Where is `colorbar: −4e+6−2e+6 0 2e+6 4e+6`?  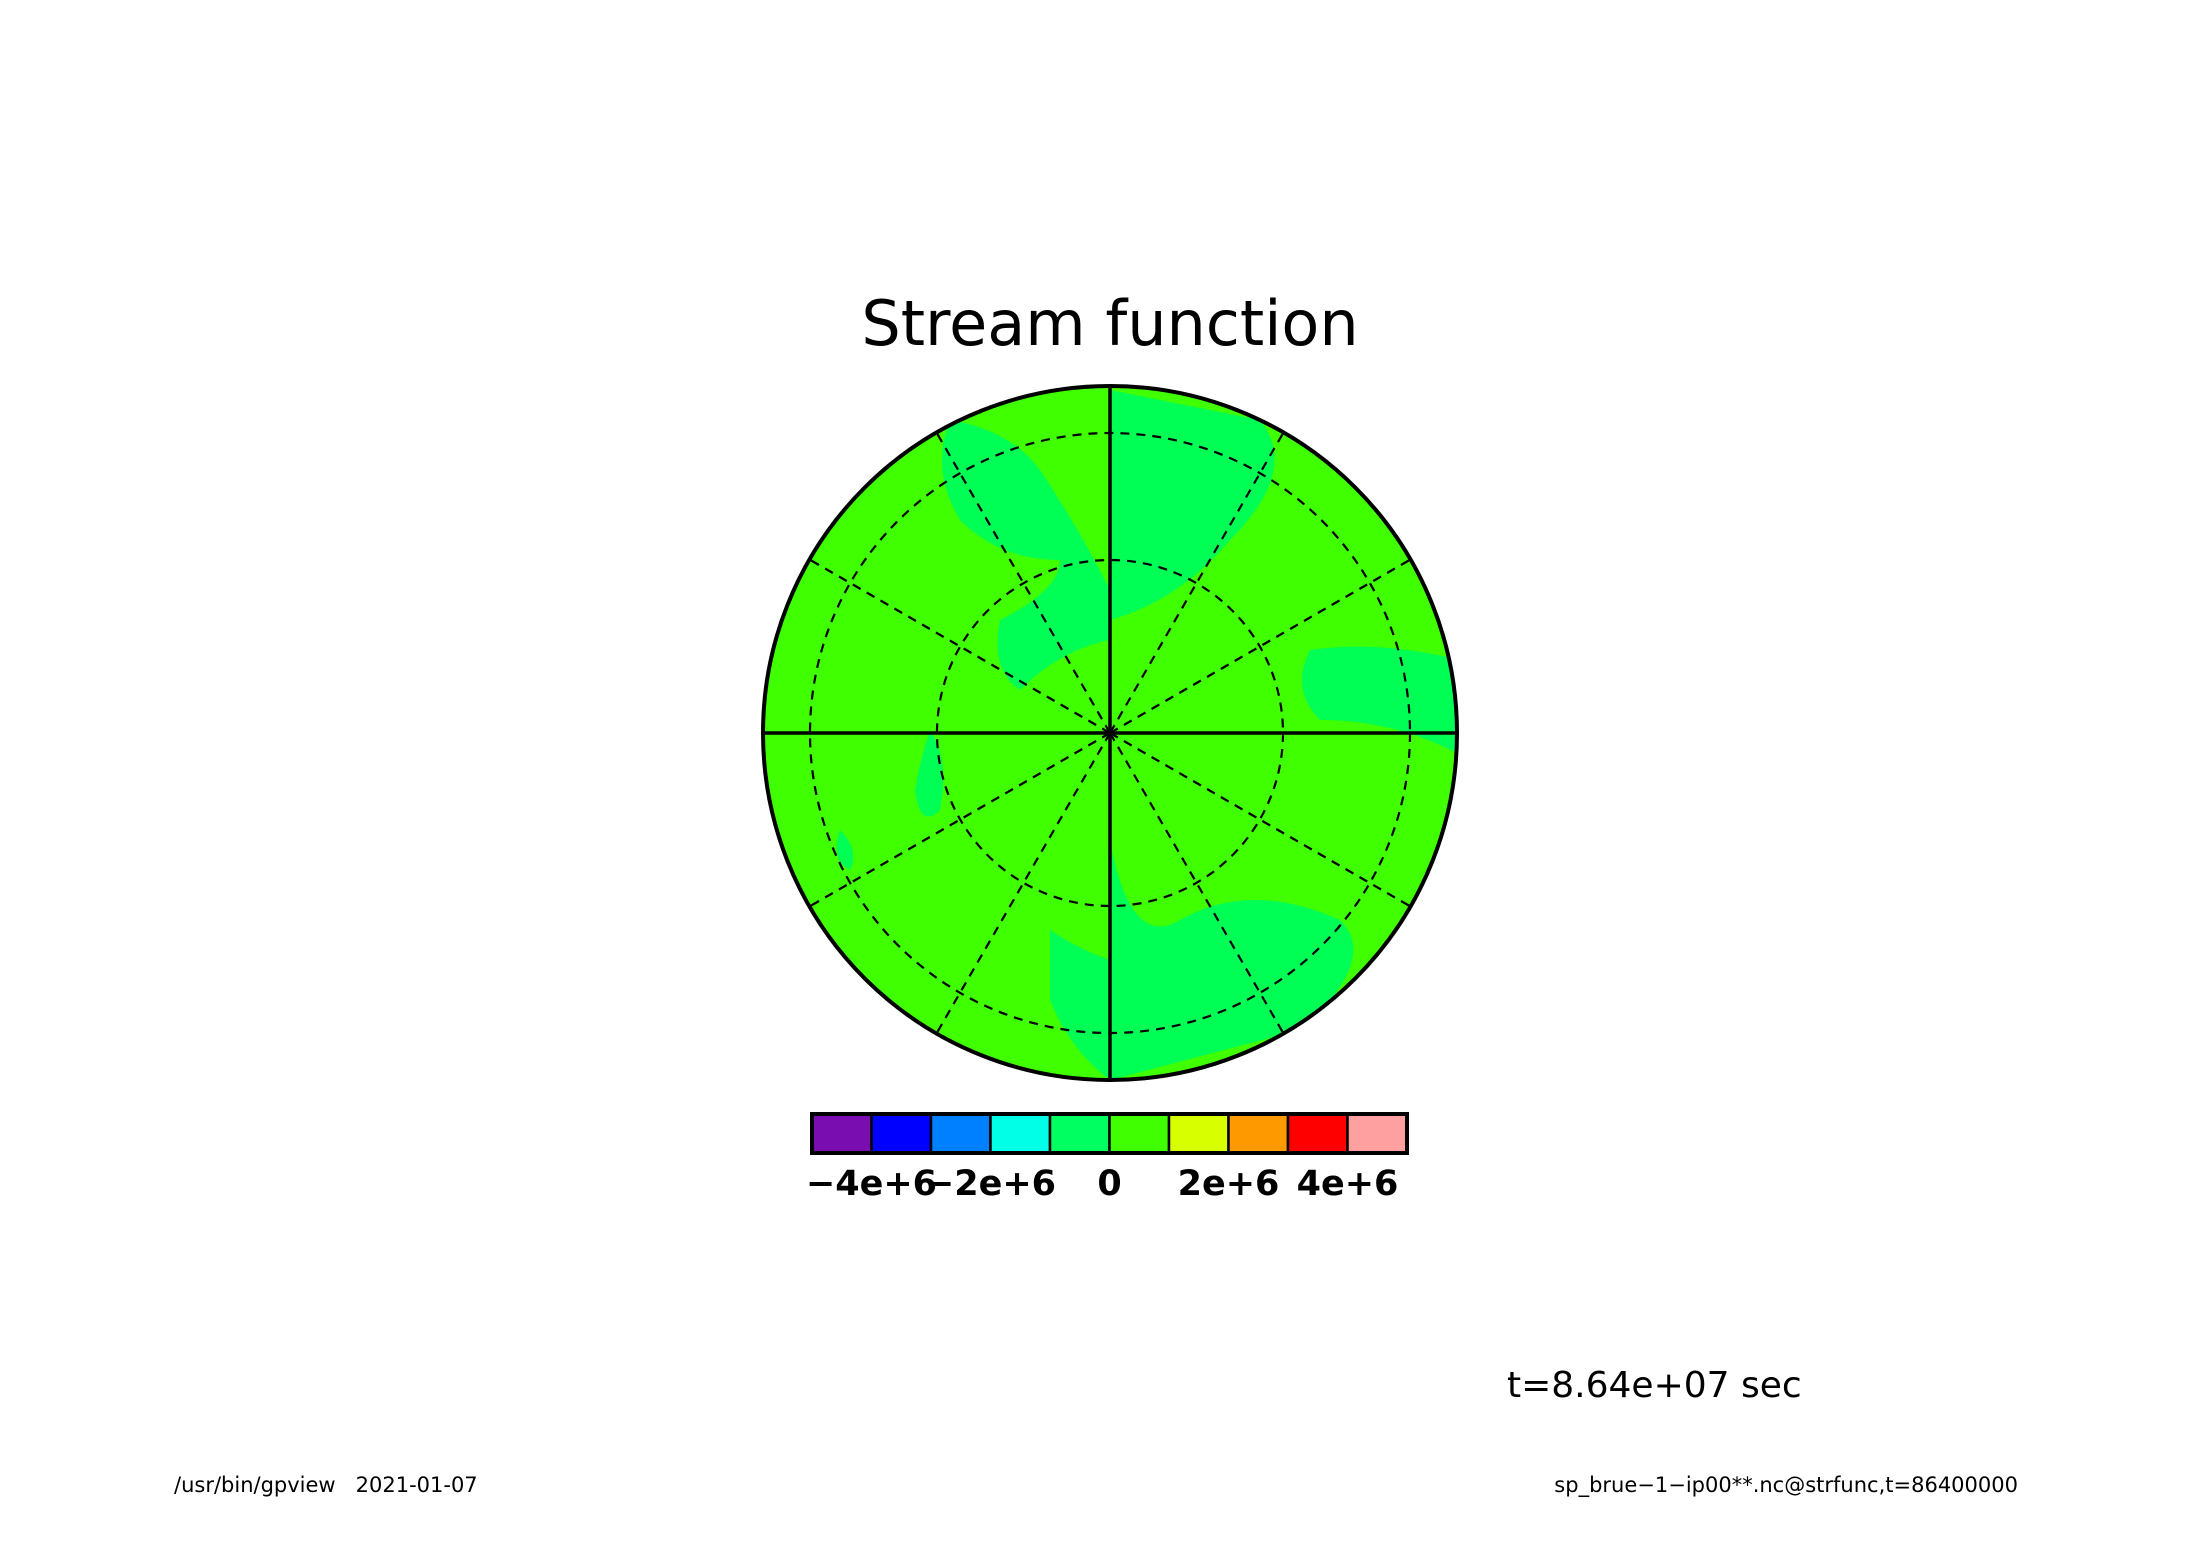
colorbar: −4e+6−2e+6 0 2e+6 4e+6 is located at coordinates (1107, 1158).